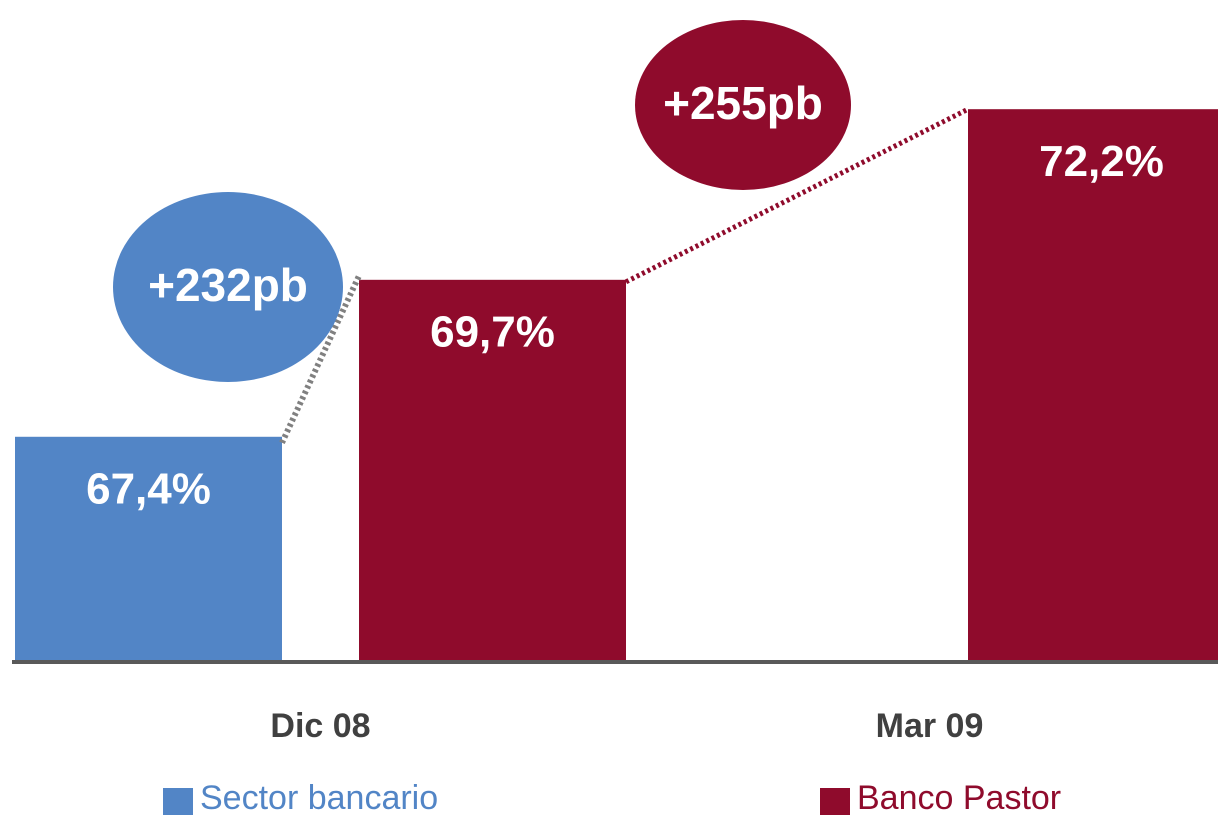 Image resolution: width=1218 pixels, height=815 pixels. Describe the element at coordinates (492, 331) in the screenshot. I see `value-label: 69,7%` at that location.